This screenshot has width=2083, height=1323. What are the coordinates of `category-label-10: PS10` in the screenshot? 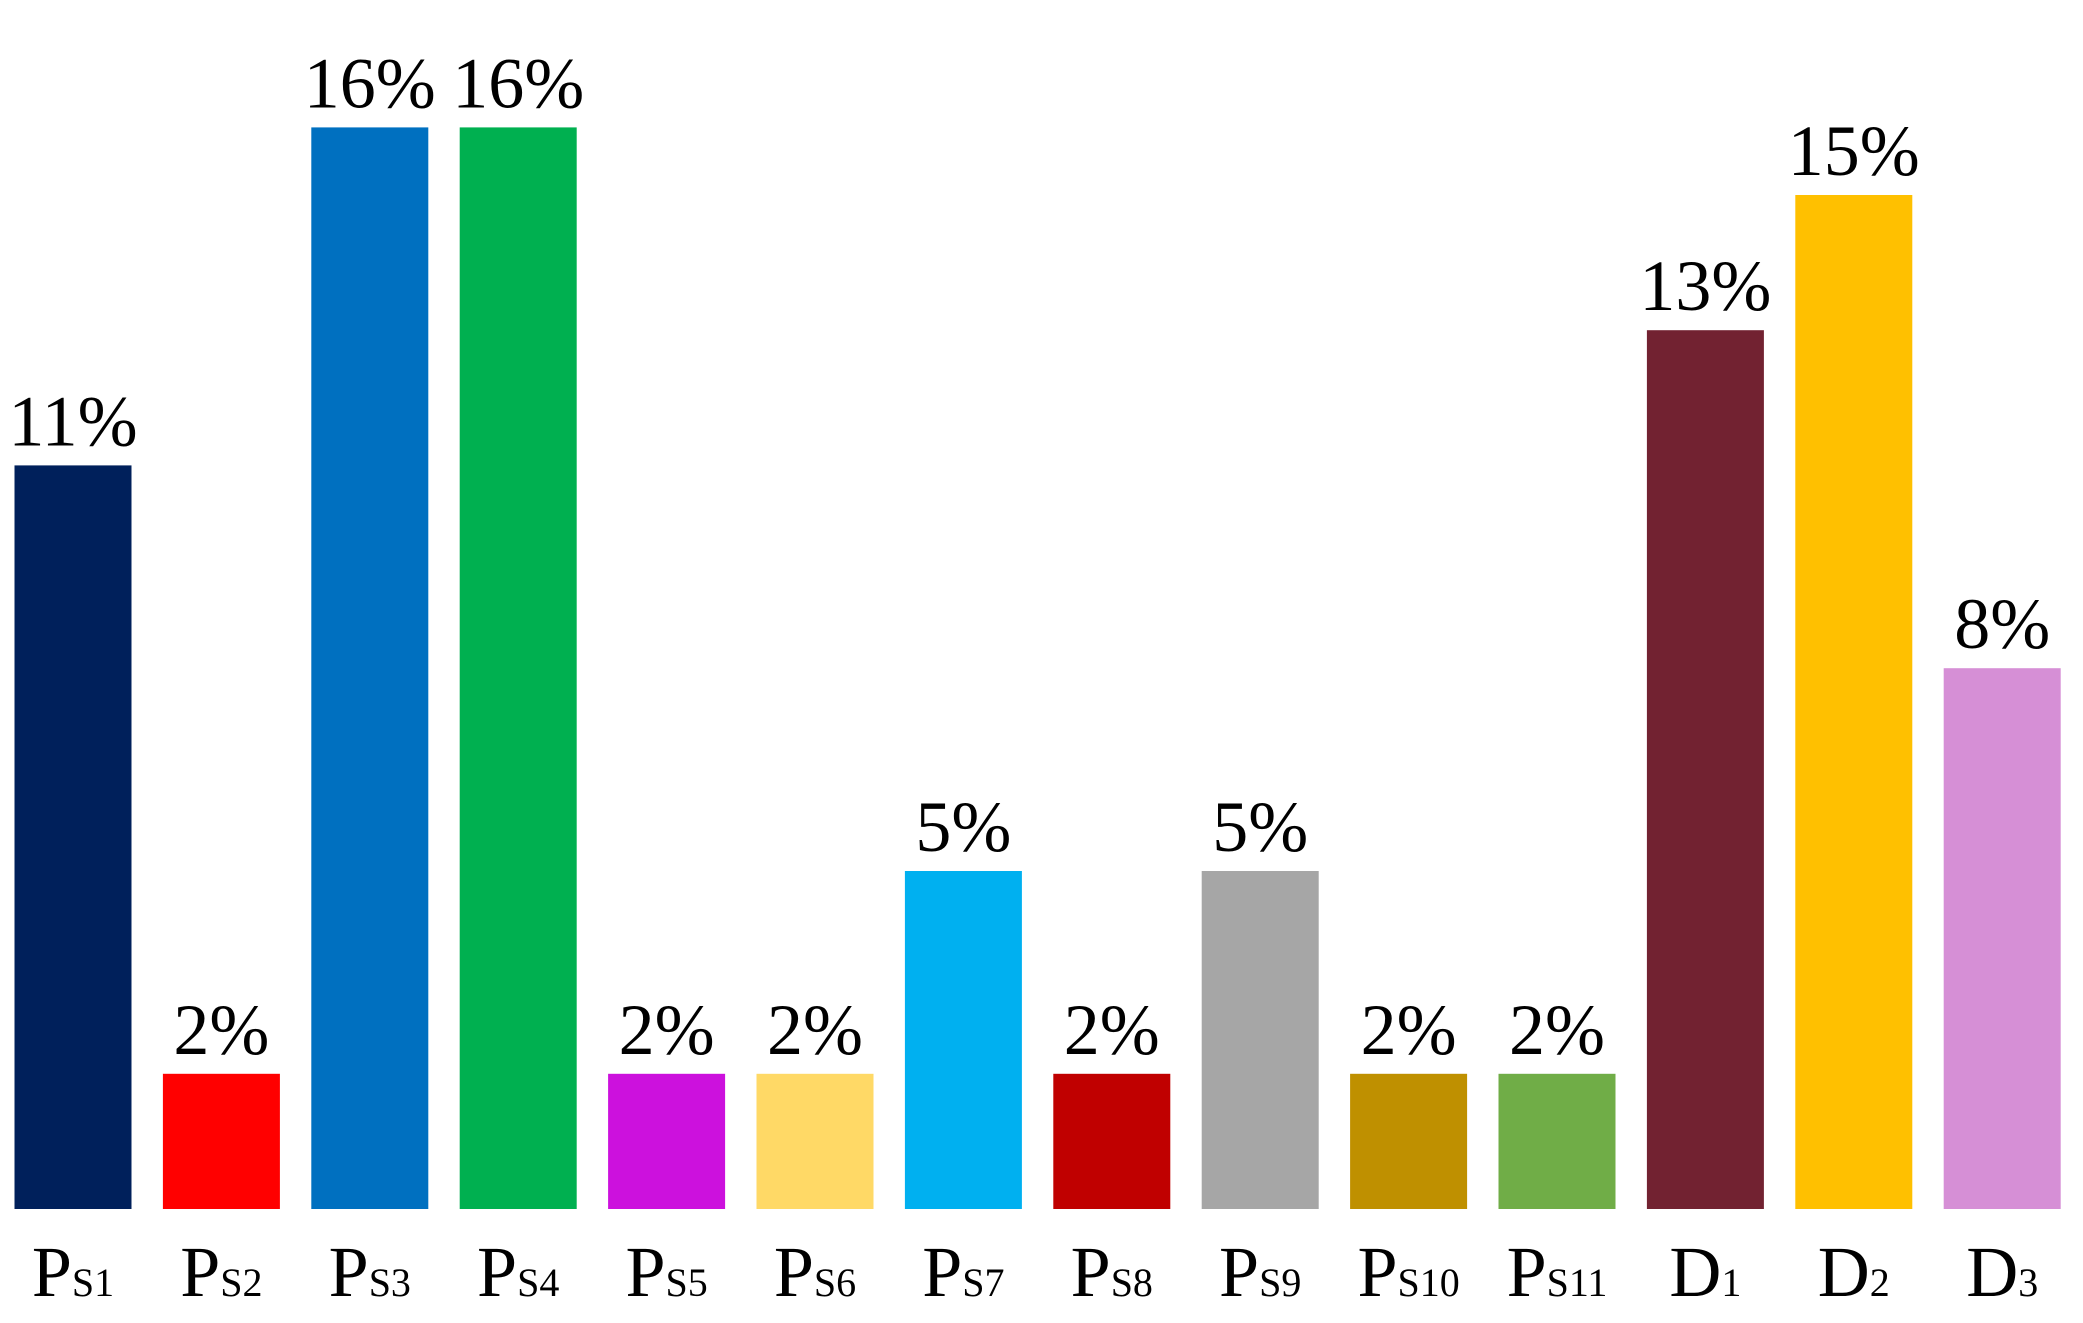 It's located at (1408, 1272).